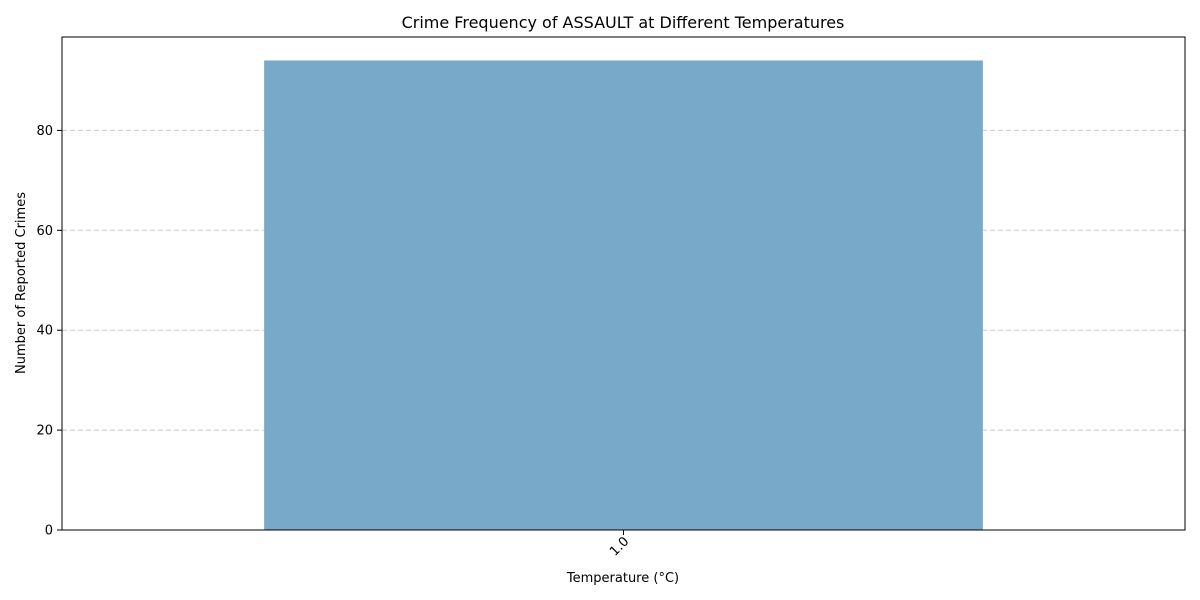 Image resolution: width=1200 pixels, height=600 pixels. Describe the element at coordinates (44, 131) in the screenshot. I see `y-tick-label: 80` at that location.